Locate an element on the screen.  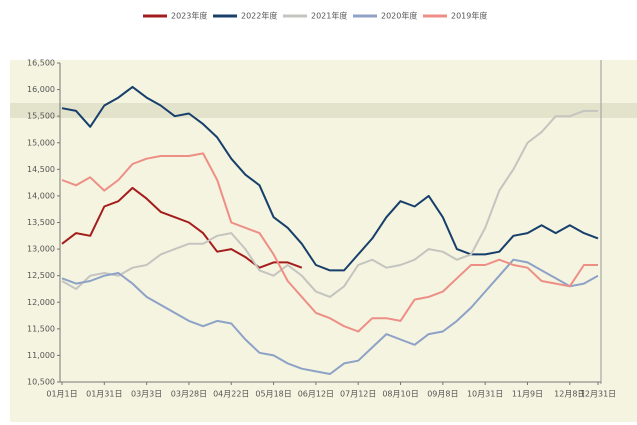
x-tick-label: 12月8日 is located at coordinates (569, 394).